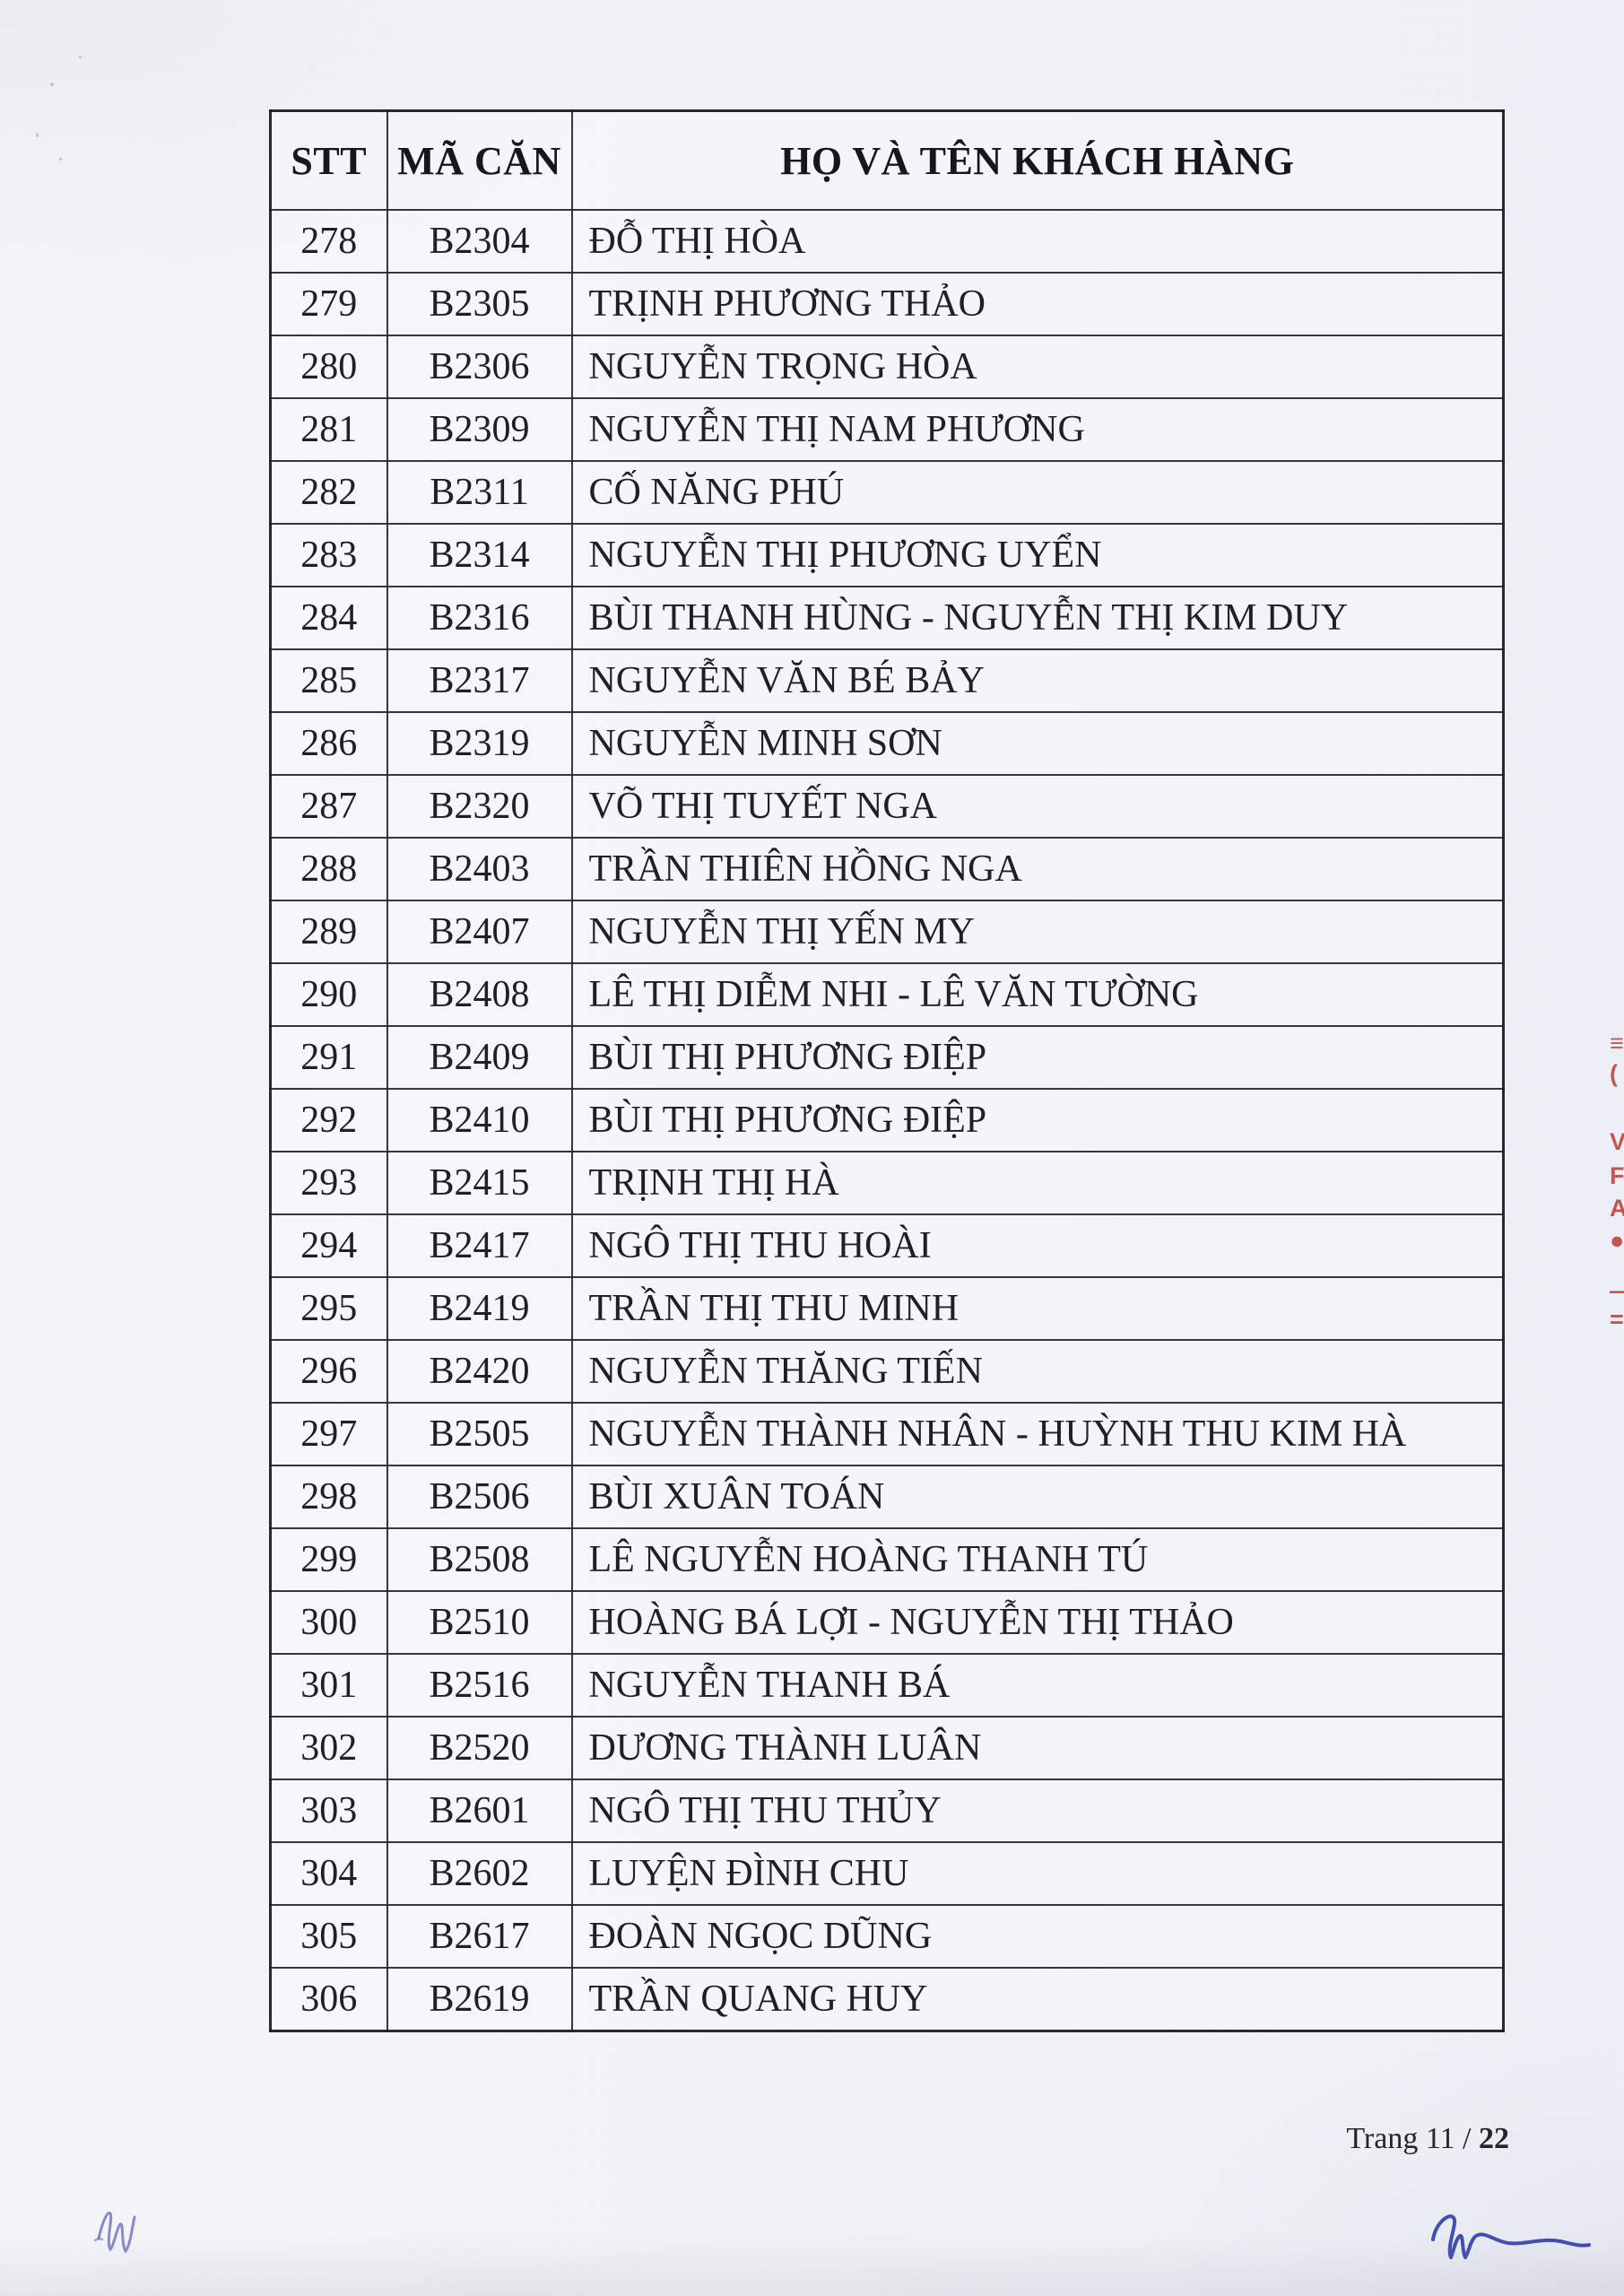 This screenshot has width=1624, height=2296. Describe the element at coordinates (328, 1057) in the screenshot. I see `cell-stt: 291` at that location.